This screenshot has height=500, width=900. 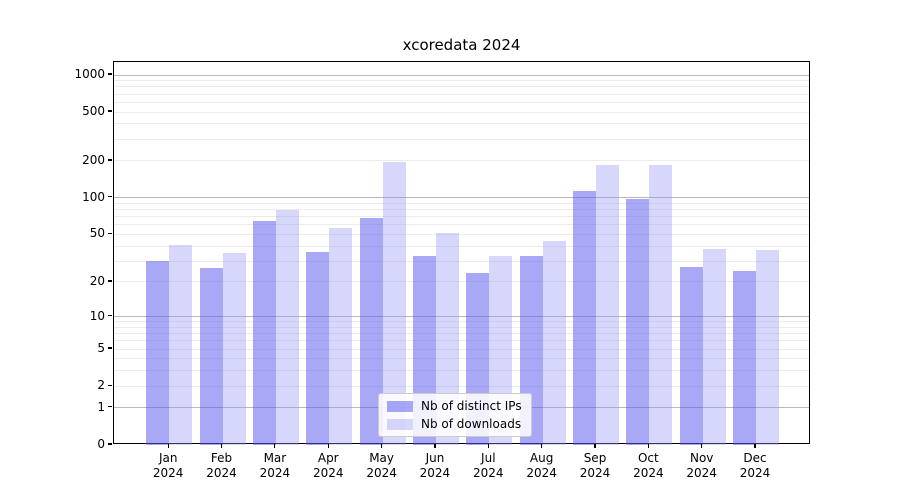 I want to click on y-tick-label: 100, so click(x=93, y=196).